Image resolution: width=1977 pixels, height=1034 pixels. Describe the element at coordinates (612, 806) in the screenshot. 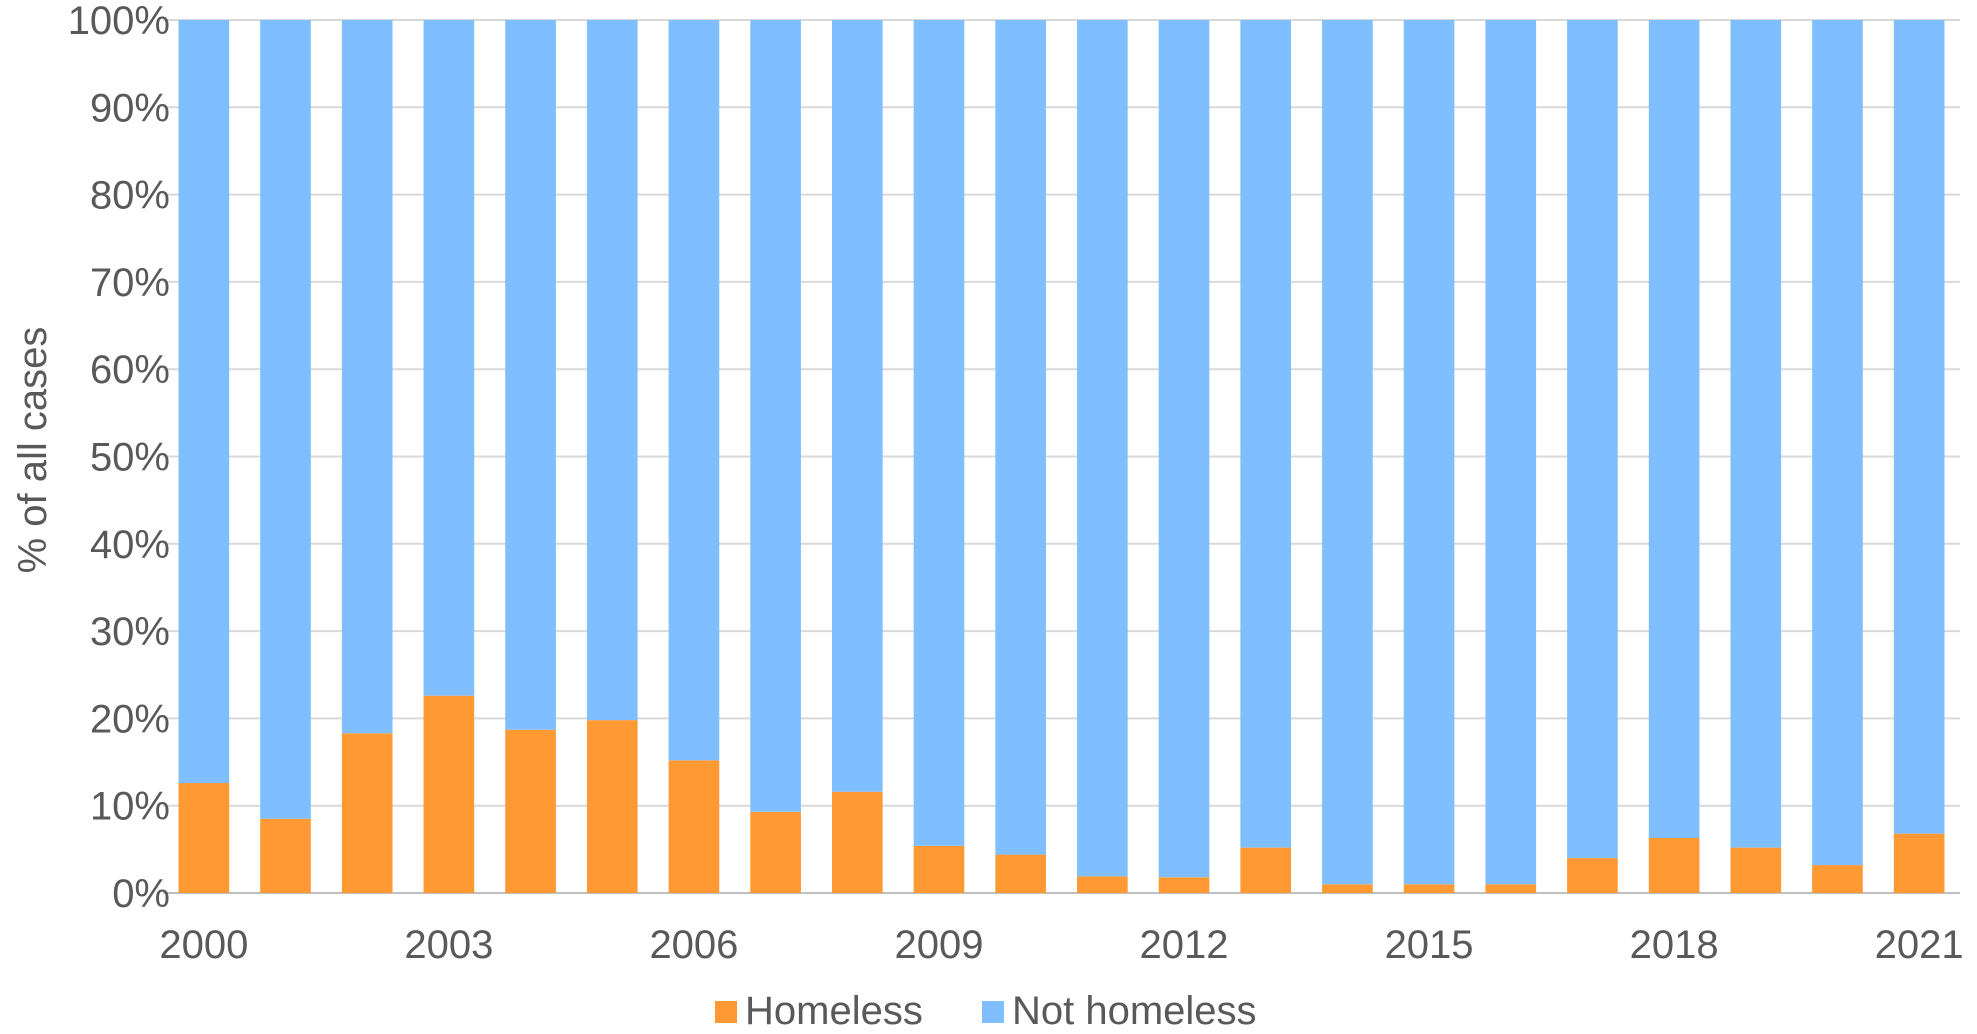

I see `bar-homeless-2005` at that location.